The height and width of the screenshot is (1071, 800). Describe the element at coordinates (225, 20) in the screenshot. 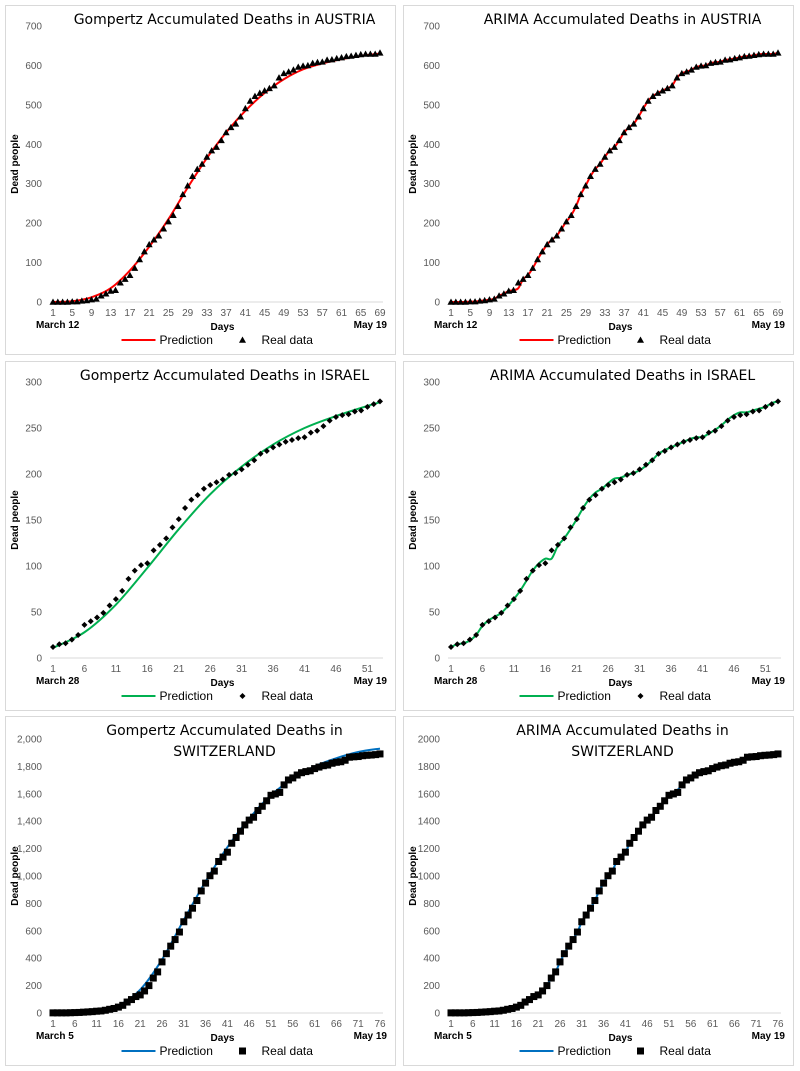

I see `chart-title: Gompertz Accumulated Deaths in AUSTRIA` at that location.